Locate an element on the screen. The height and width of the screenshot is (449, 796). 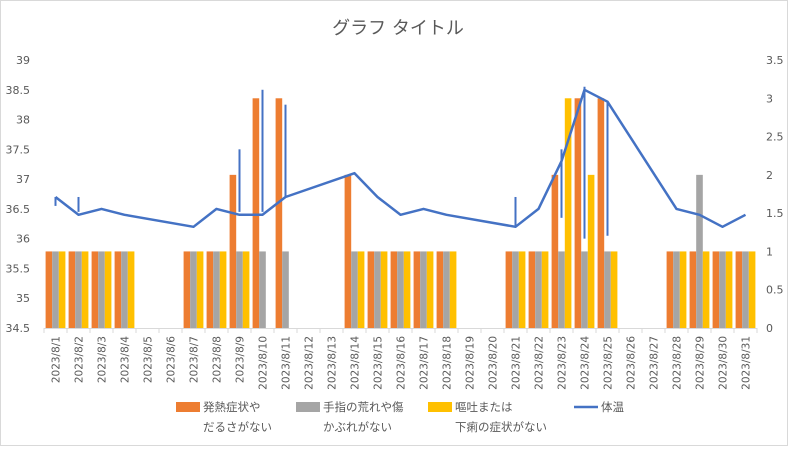
y-tick-label-2: 35.5 is located at coordinates (18, 268).